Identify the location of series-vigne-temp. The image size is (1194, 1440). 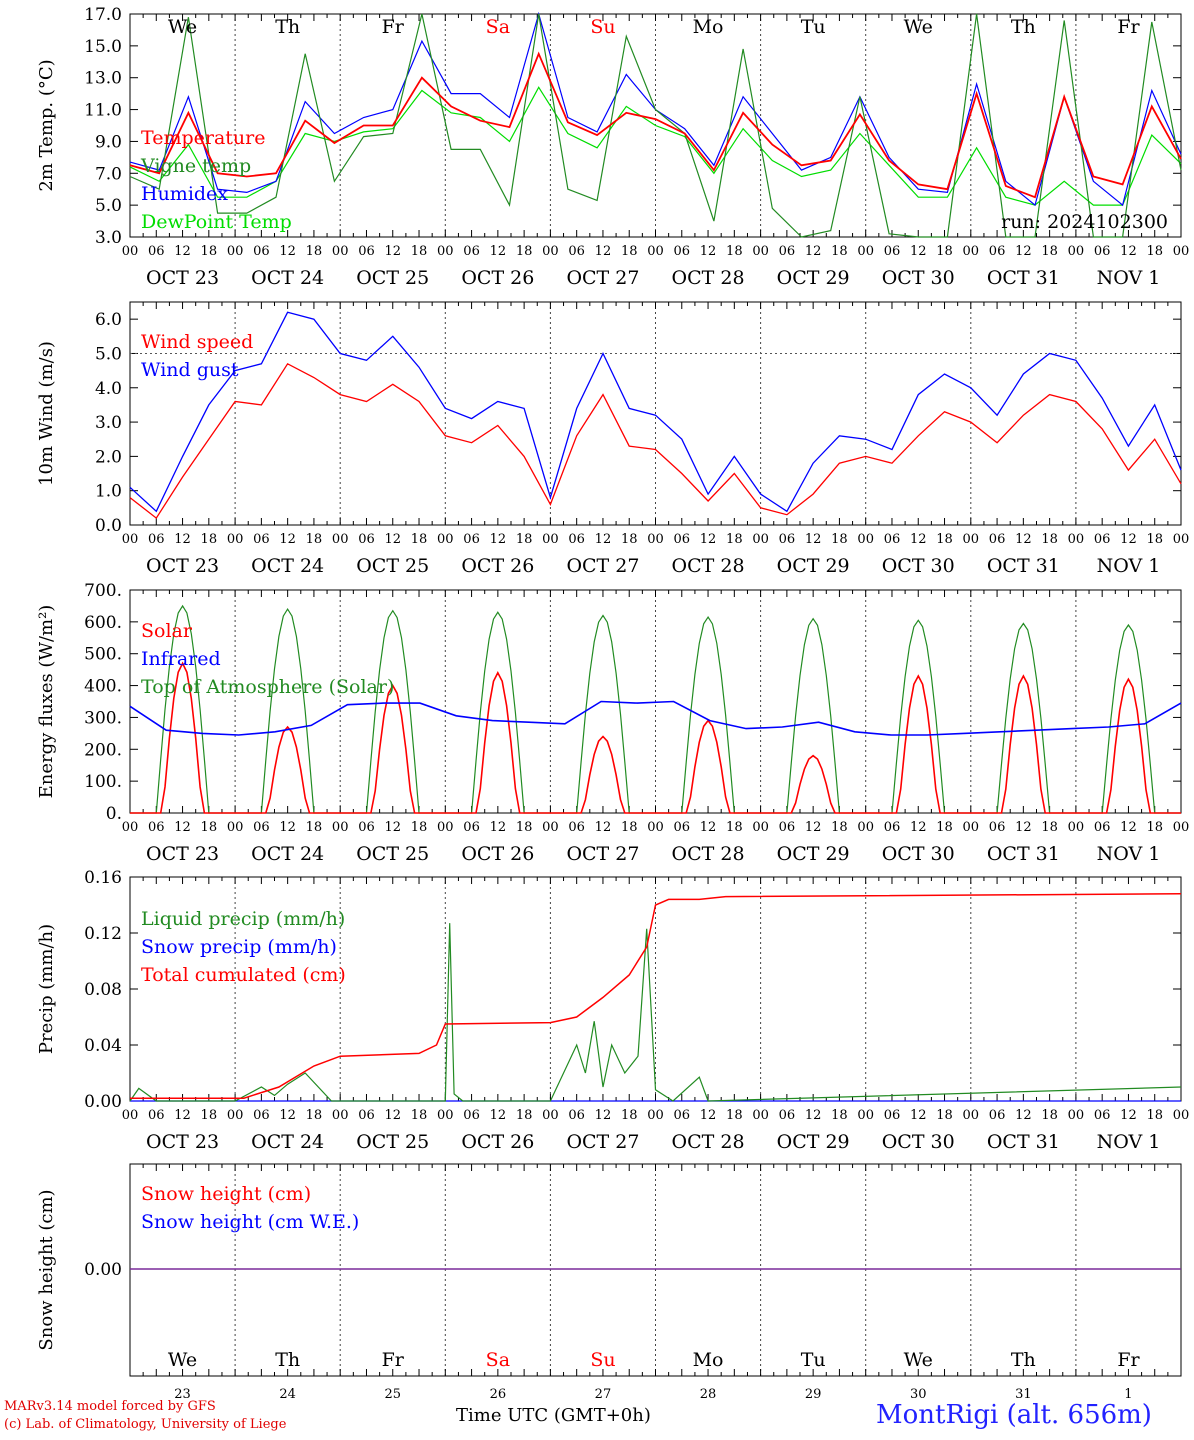
(655, 125).